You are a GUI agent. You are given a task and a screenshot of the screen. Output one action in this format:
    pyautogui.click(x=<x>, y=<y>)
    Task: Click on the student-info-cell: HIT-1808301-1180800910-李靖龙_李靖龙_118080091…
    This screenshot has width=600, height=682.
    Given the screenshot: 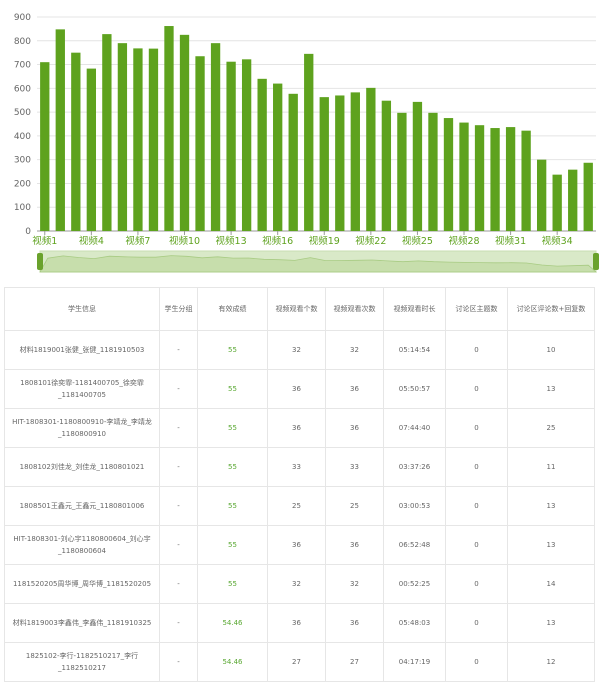 What is the action you would take?
    pyautogui.click(x=82, y=428)
    